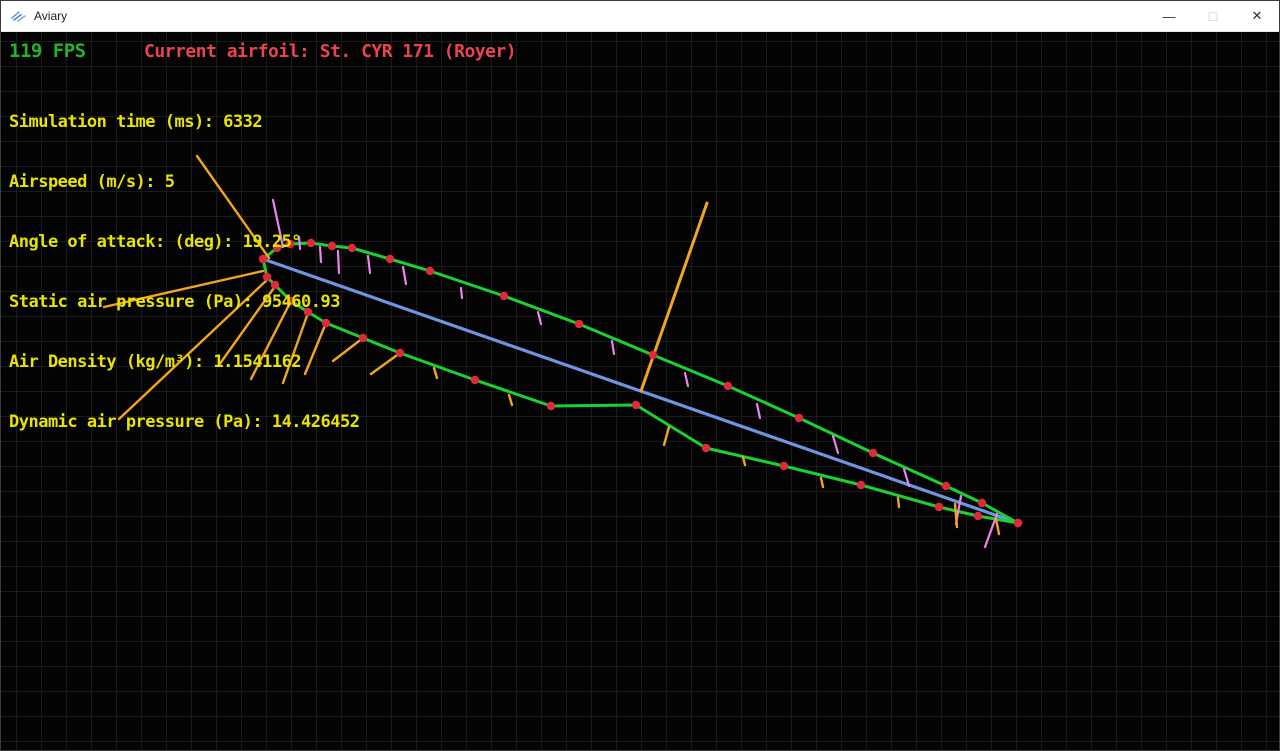  I want to click on stat-angle-of-attack: Angle of attack: (deg): 19.25°, so click(155, 242).